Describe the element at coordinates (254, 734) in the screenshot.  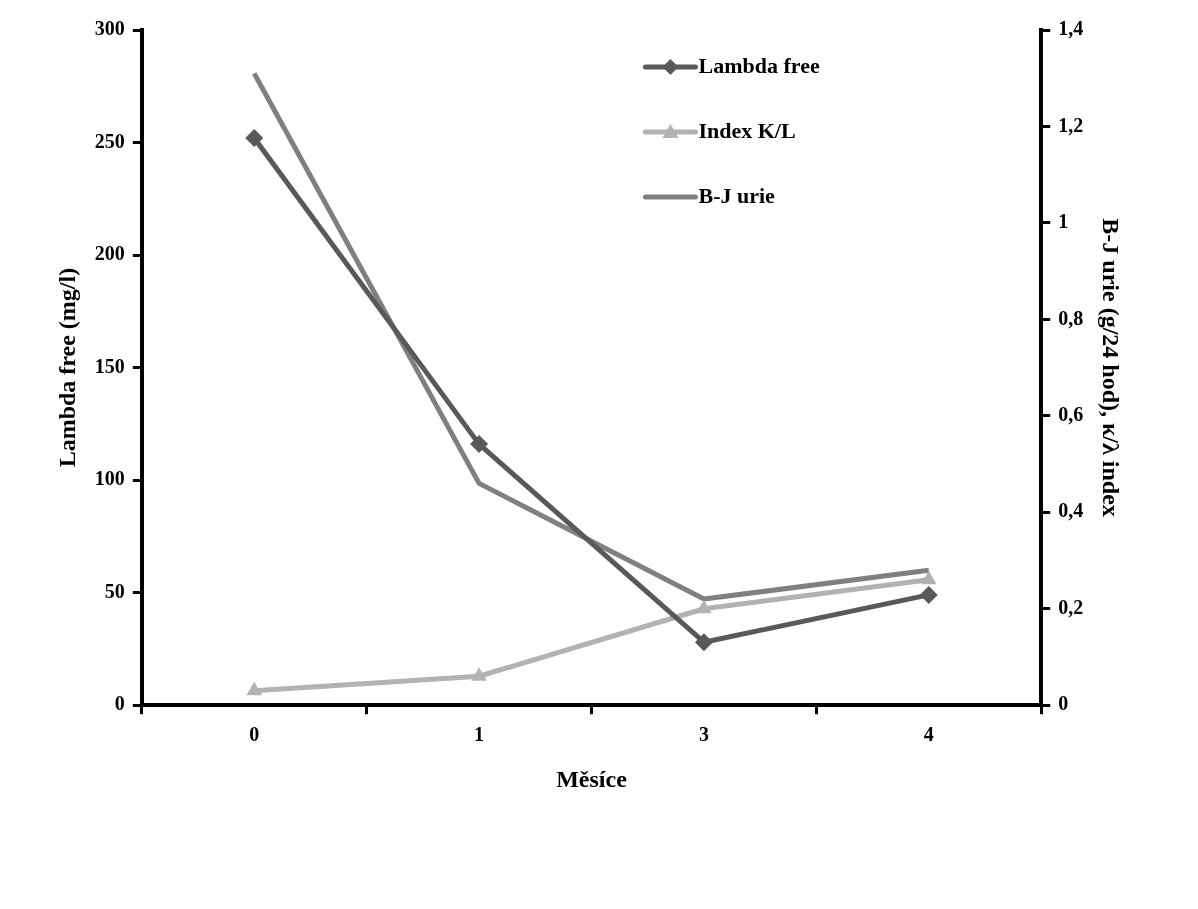
I see `x-tick-label: 0` at that location.